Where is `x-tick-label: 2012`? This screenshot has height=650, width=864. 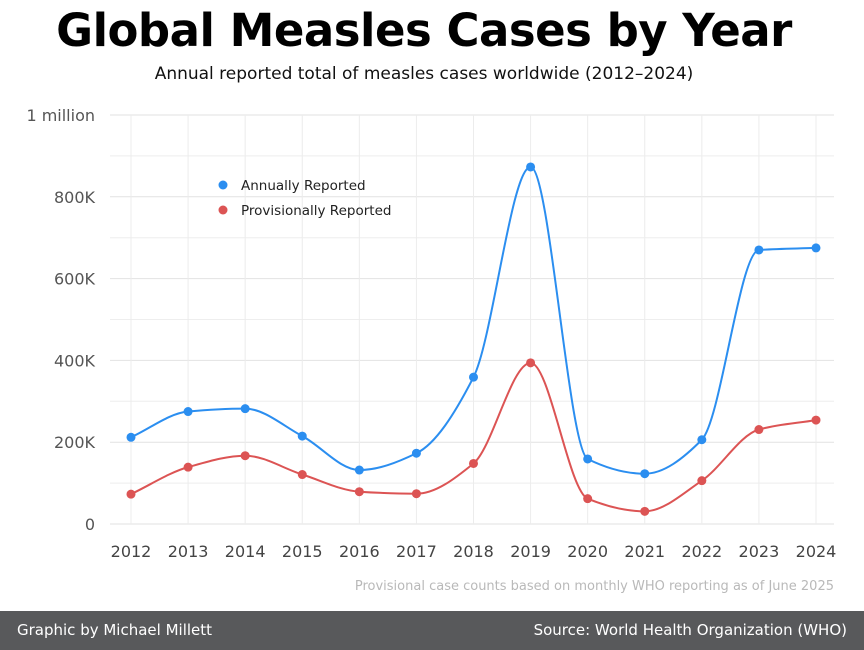 x-tick-label: 2012 is located at coordinates (131, 551).